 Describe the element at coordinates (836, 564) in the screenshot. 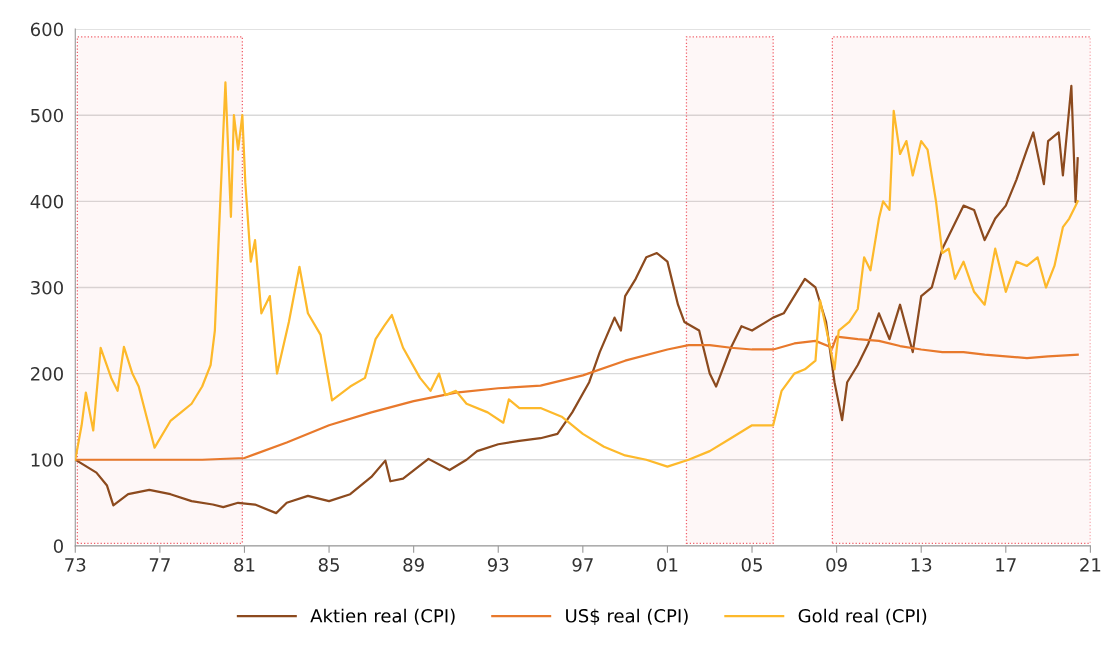

I see `x-tick-label: 09` at that location.